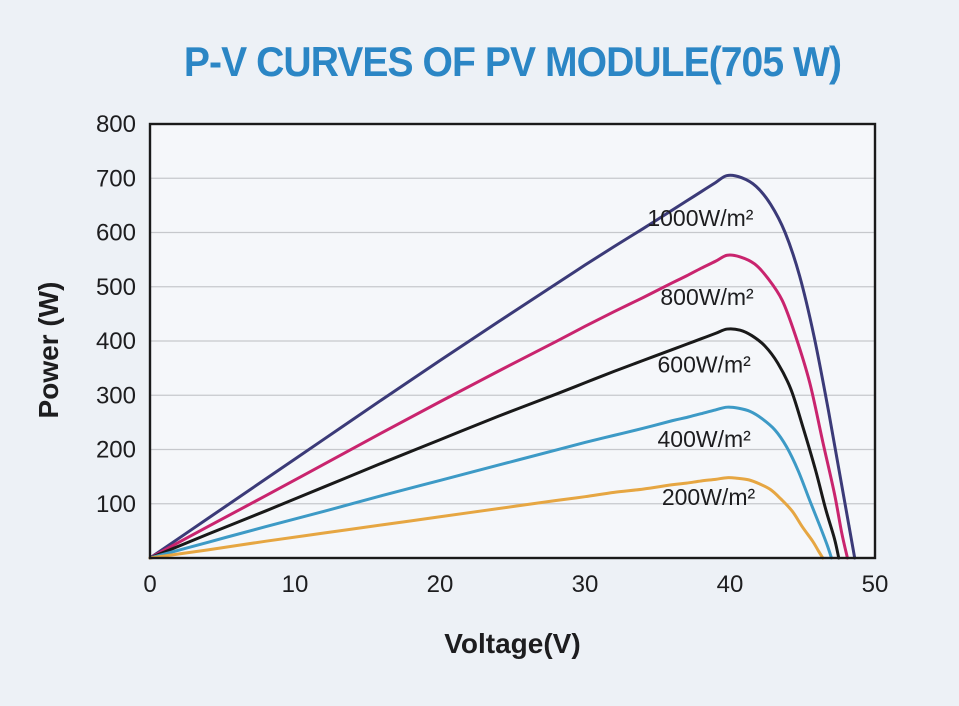  I want to click on x-tick-label-10: 10, so click(295, 584).